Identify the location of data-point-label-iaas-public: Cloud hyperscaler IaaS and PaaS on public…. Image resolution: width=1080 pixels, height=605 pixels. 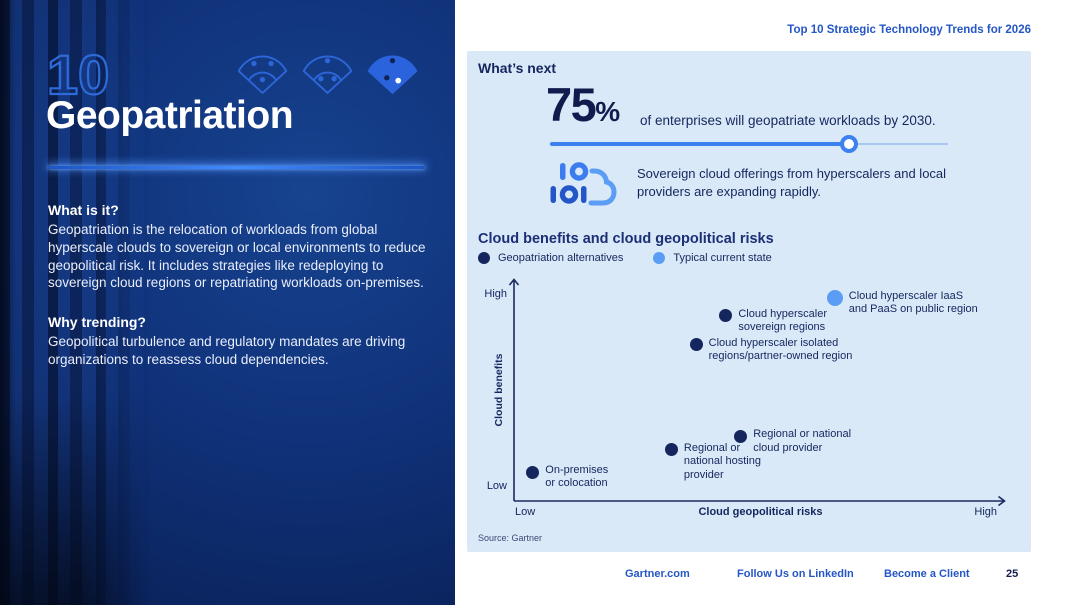
(913, 303).